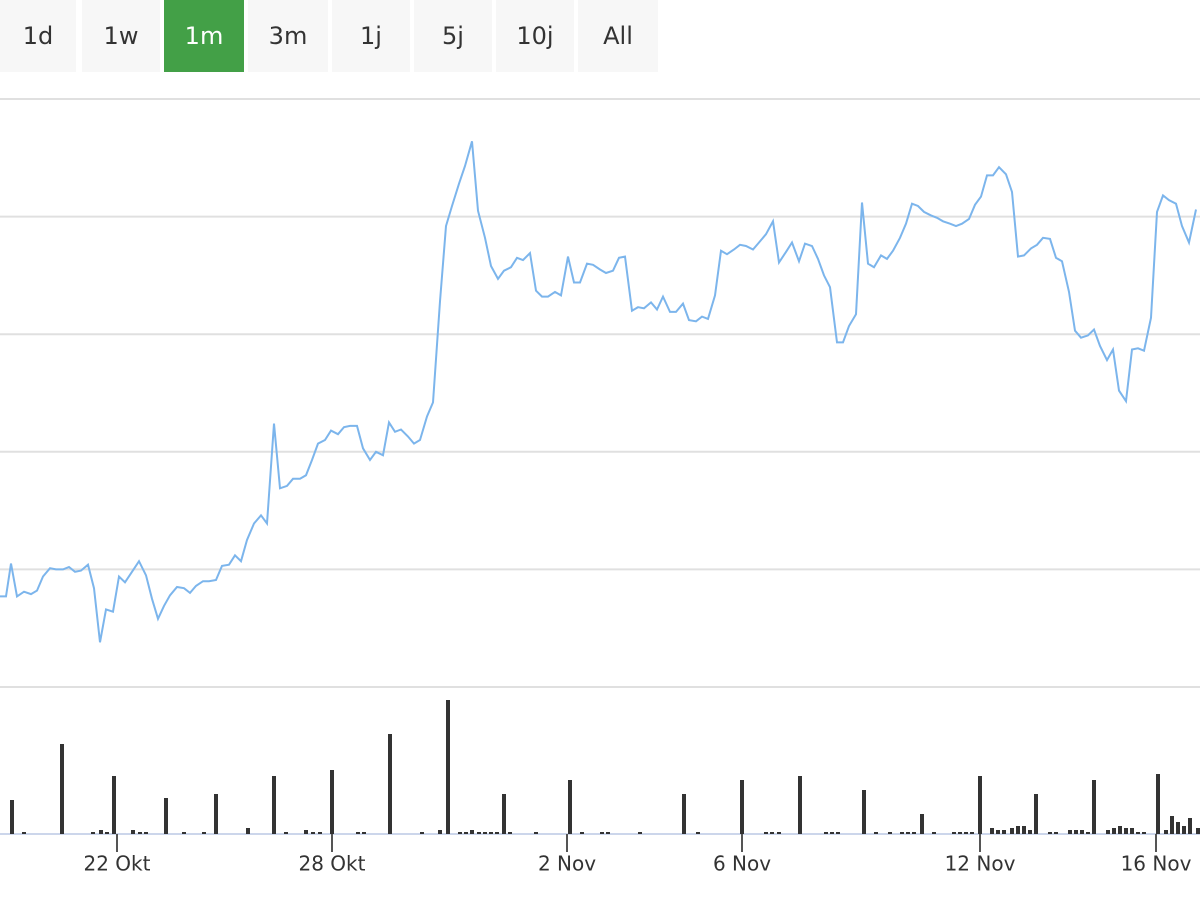 The height and width of the screenshot is (900, 1200). I want to click on range-button: 1m, so click(204, 36).